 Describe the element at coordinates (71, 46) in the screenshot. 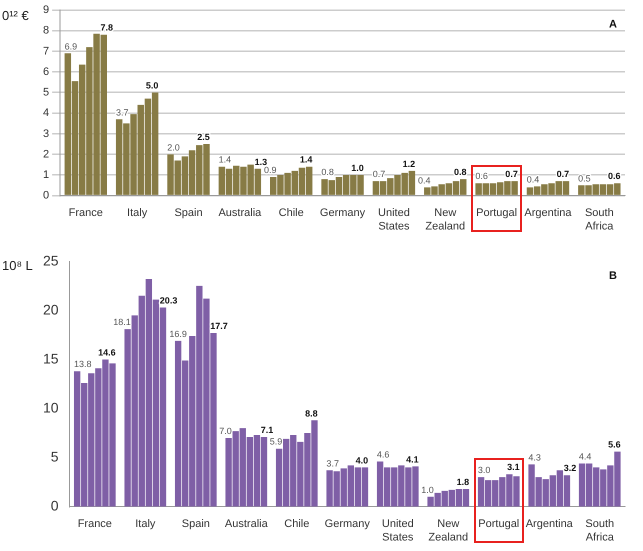

I see `data-label: 6.9` at that location.